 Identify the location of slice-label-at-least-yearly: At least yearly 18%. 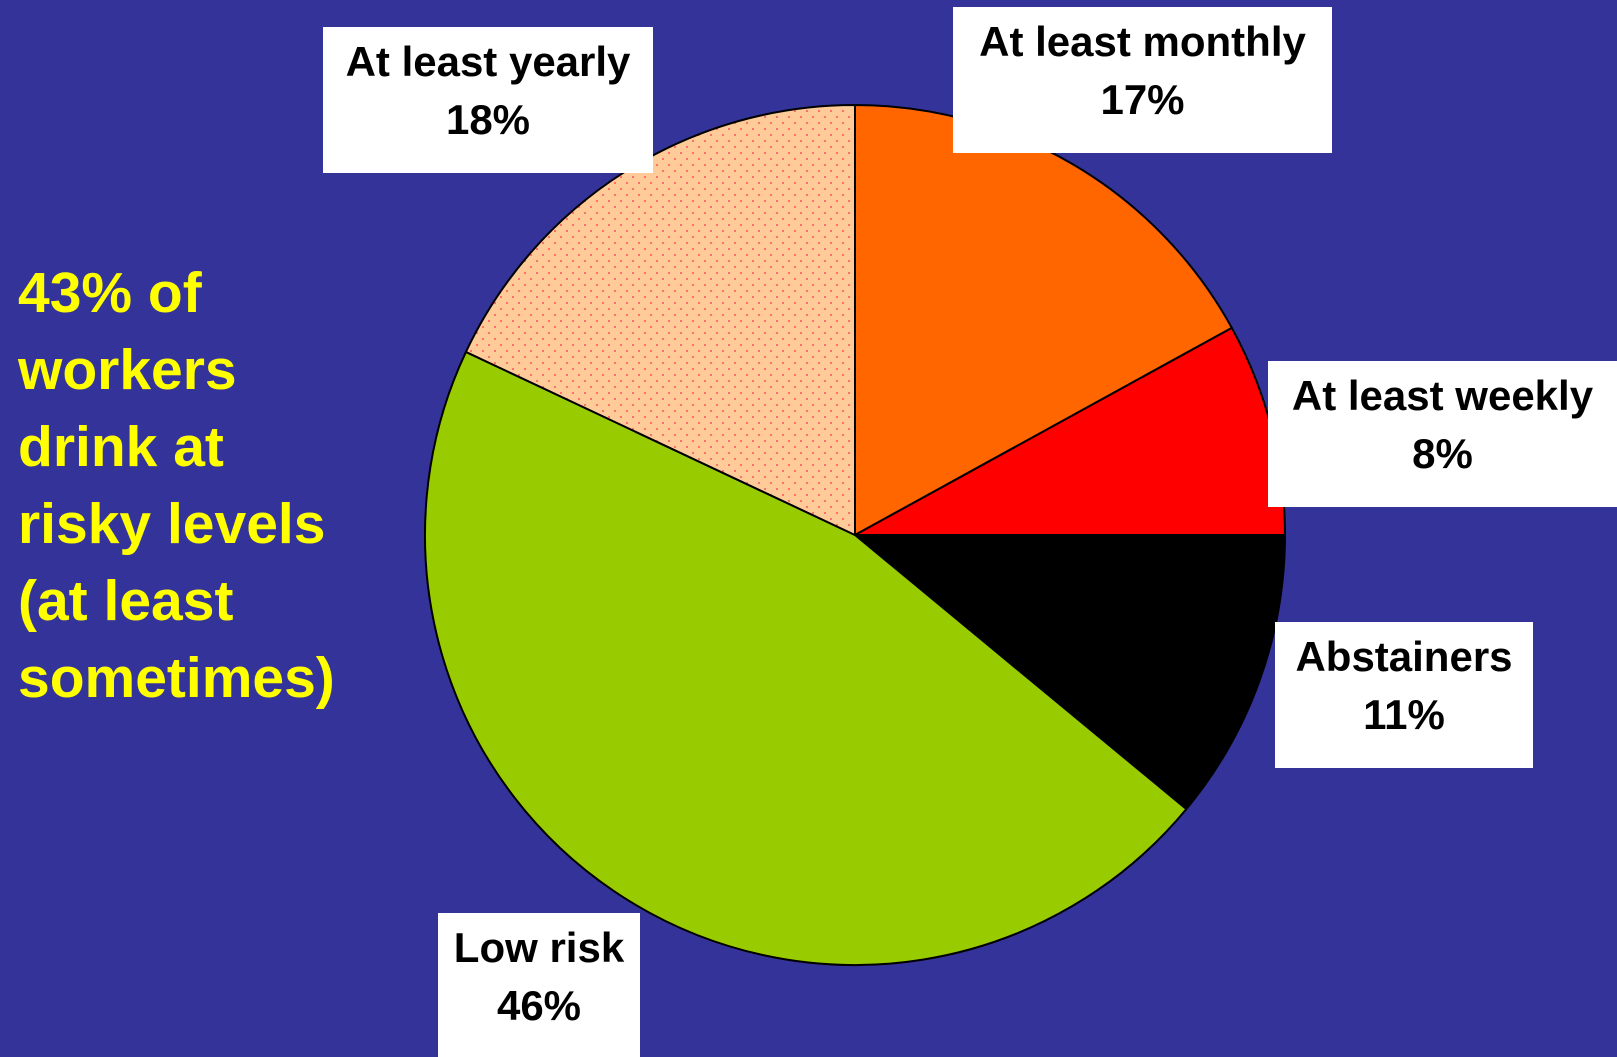
(488, 100).